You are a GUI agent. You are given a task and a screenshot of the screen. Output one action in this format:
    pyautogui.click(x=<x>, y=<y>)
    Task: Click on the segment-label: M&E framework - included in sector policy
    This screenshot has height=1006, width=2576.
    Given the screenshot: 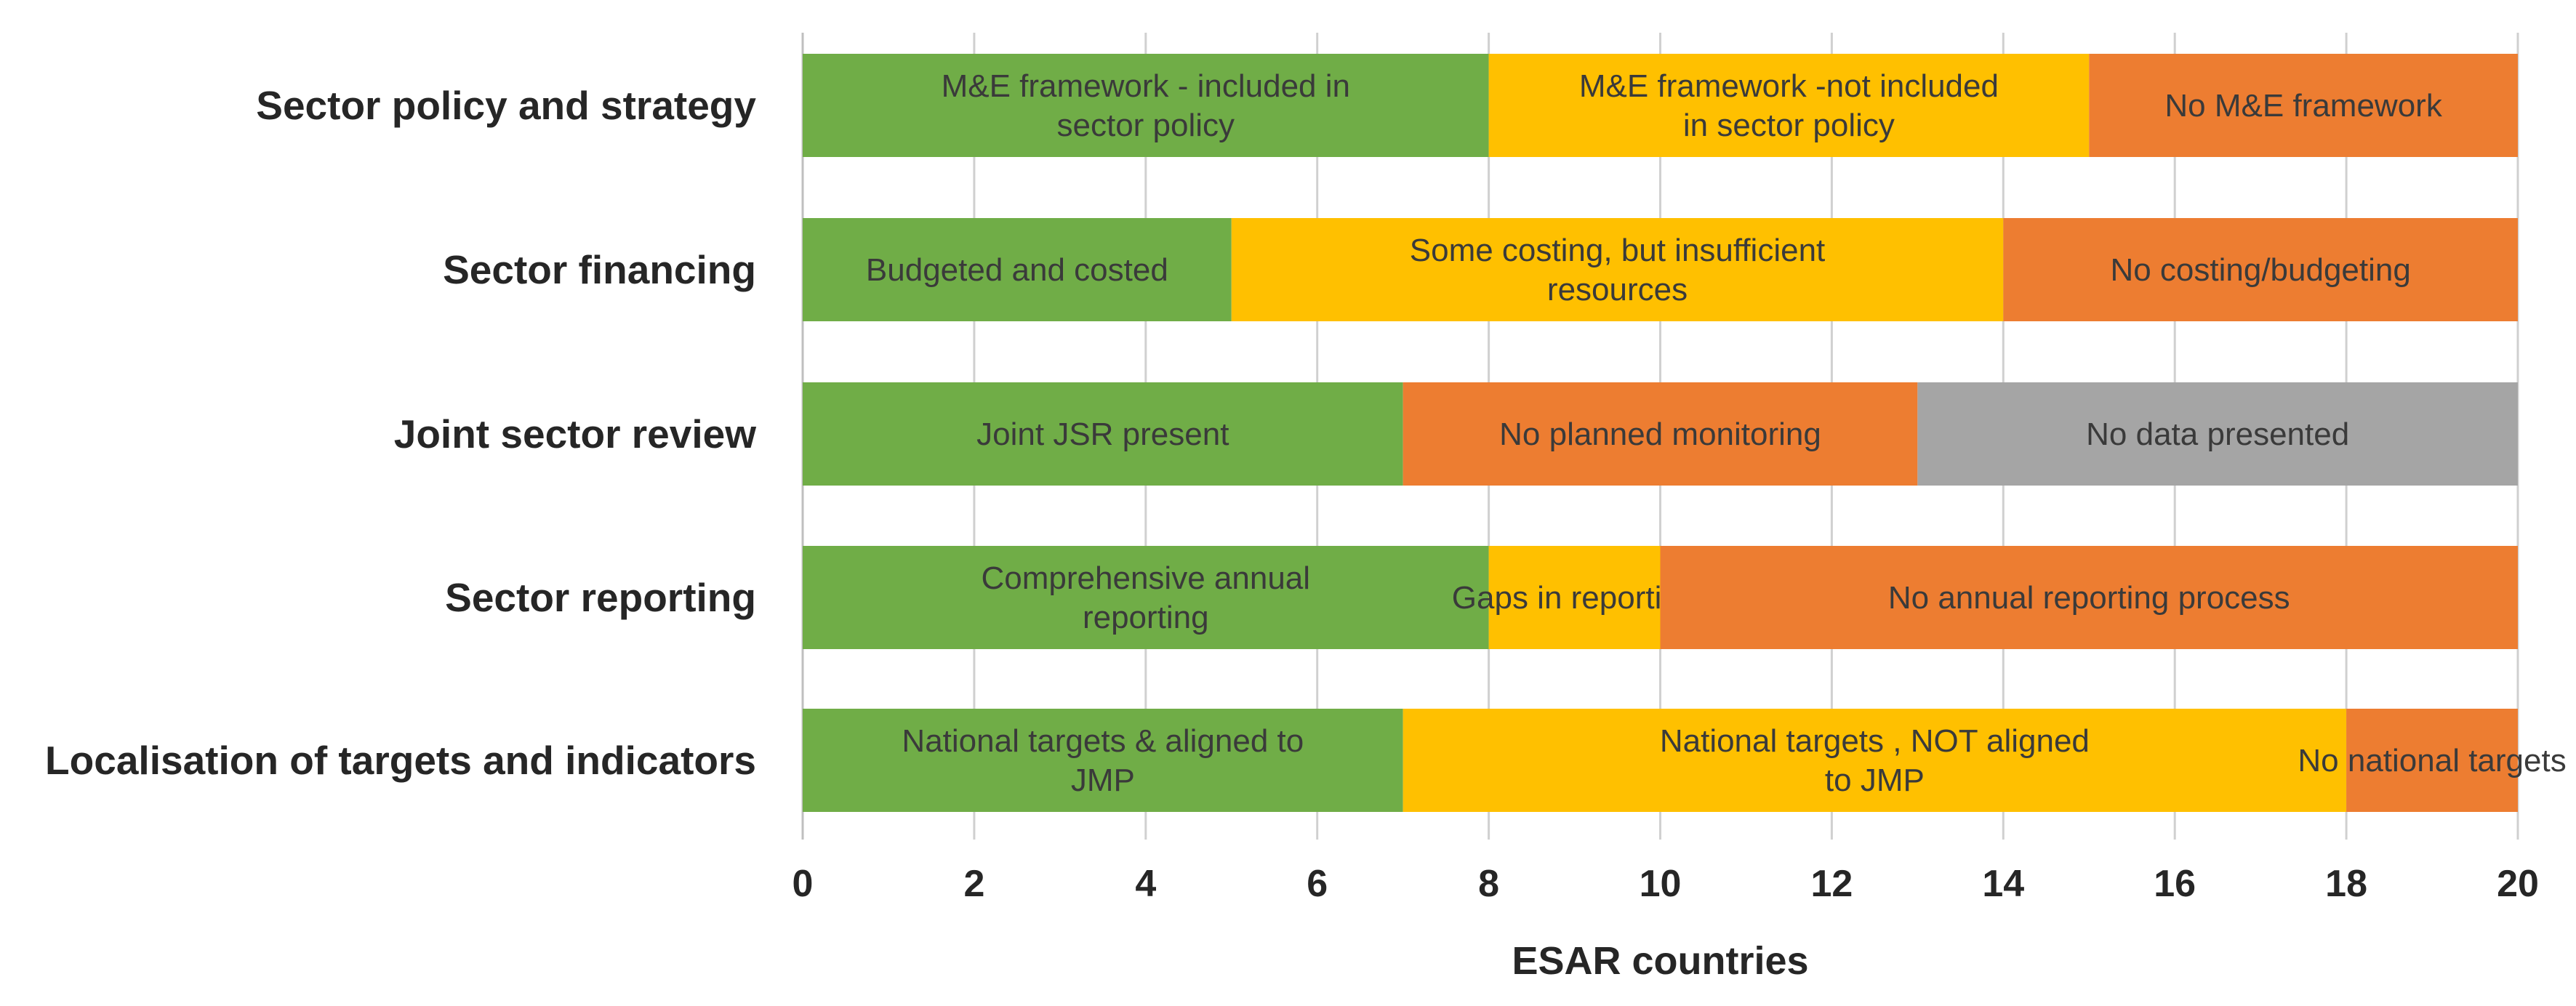 What is the action you would take?
    pyautogui.click(x=1146, y=105)
    